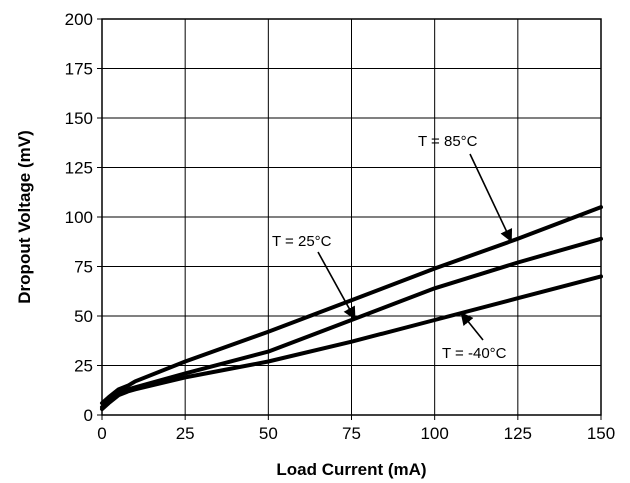 This screenshot has width=630, height=483. Describe the element at coordinates (351, 433) in the screenshot. I see `x-tick-label: 75` at that location.